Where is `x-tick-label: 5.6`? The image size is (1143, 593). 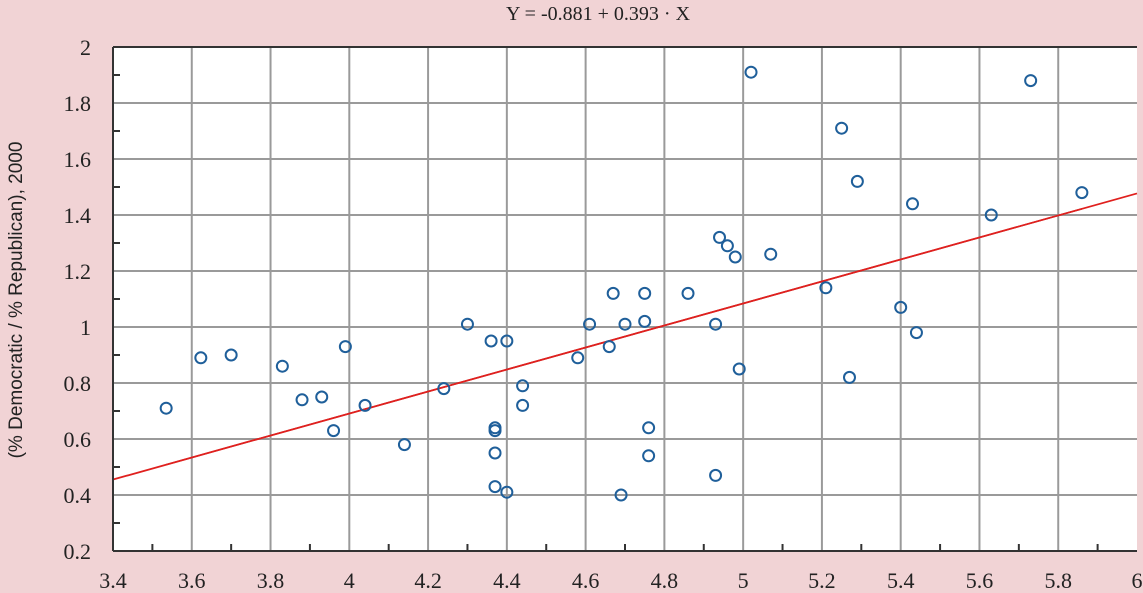 x-tick-label: 5.6 is located at coordinates (980, 580).